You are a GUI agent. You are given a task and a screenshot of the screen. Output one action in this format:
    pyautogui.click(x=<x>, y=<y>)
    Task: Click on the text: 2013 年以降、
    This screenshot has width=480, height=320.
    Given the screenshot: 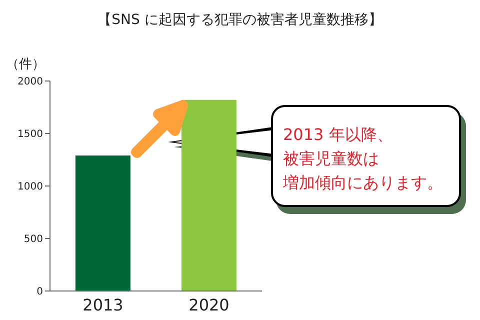 What is the action you would take?
    pyautogui.click(x=338, y=134)
    